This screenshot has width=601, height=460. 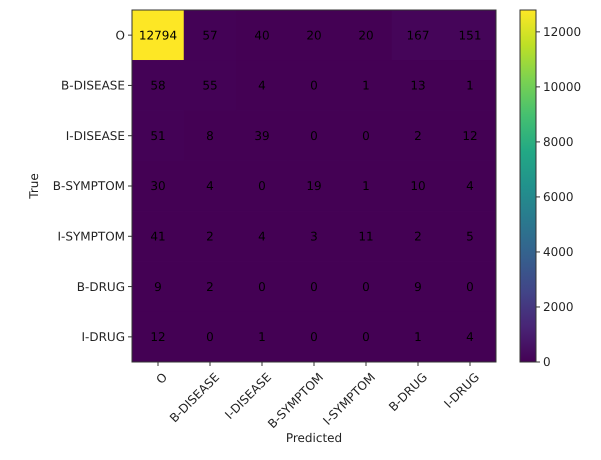 I want to click on x-axis-title: Predicted, so click(x=314, y=438).